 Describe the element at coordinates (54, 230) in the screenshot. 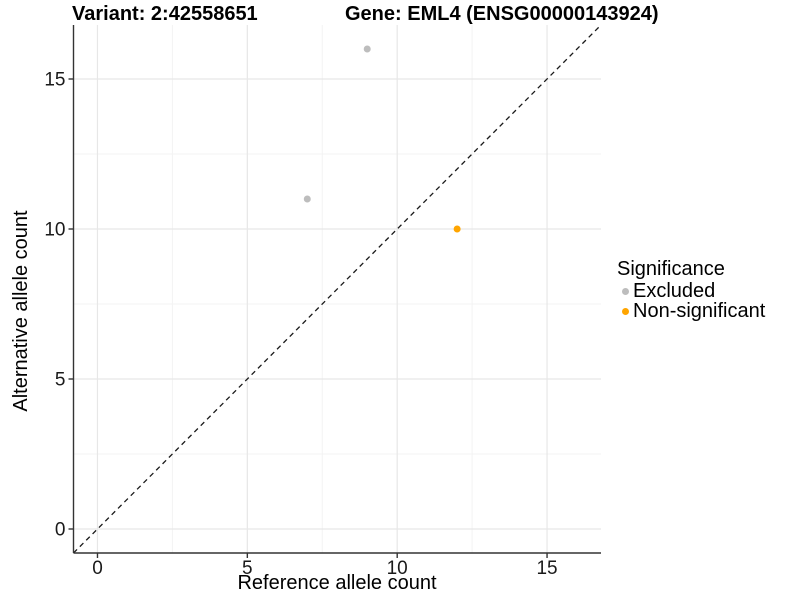

I see `y-tick-label: 10` at that location.